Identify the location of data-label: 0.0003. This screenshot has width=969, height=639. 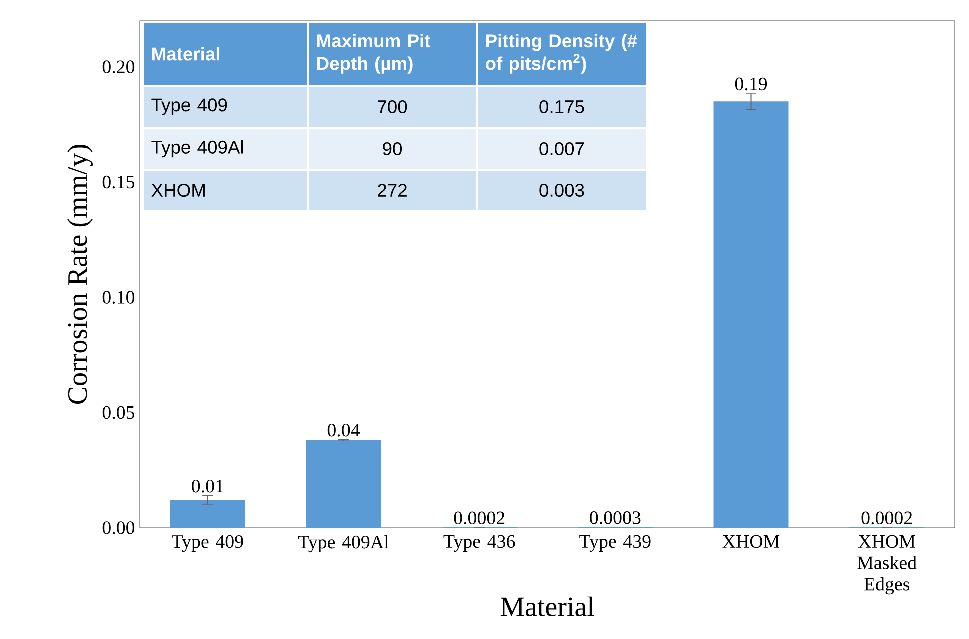
(615, 518).